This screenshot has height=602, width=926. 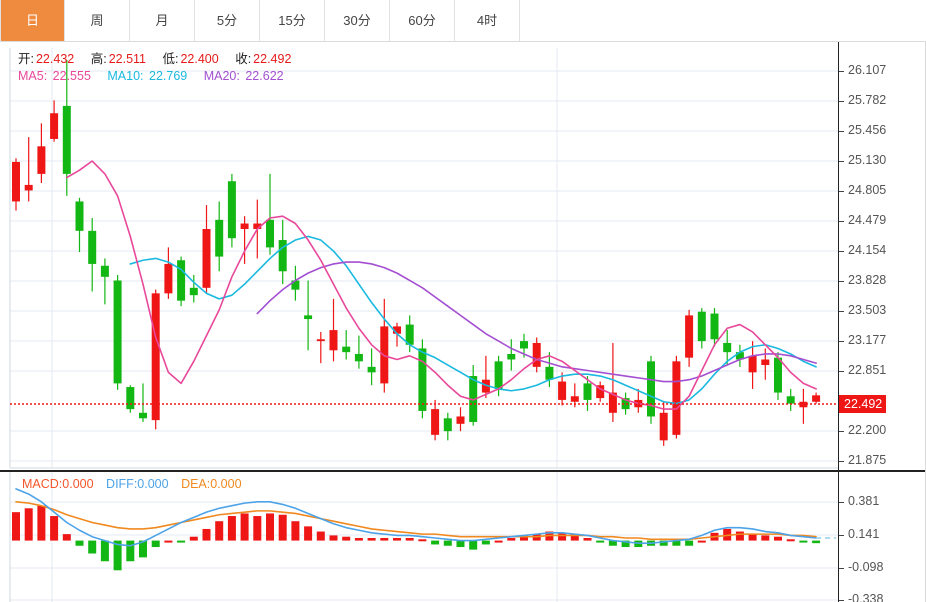 I want to click on tab-period-week: 周, so click(x=97, y=20).